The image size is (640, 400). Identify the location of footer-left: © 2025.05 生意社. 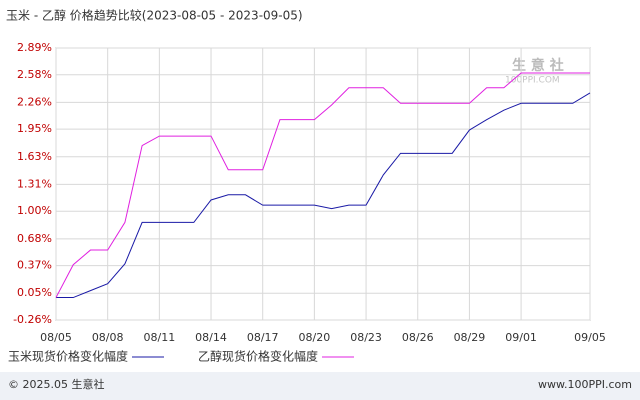
(56, 384).